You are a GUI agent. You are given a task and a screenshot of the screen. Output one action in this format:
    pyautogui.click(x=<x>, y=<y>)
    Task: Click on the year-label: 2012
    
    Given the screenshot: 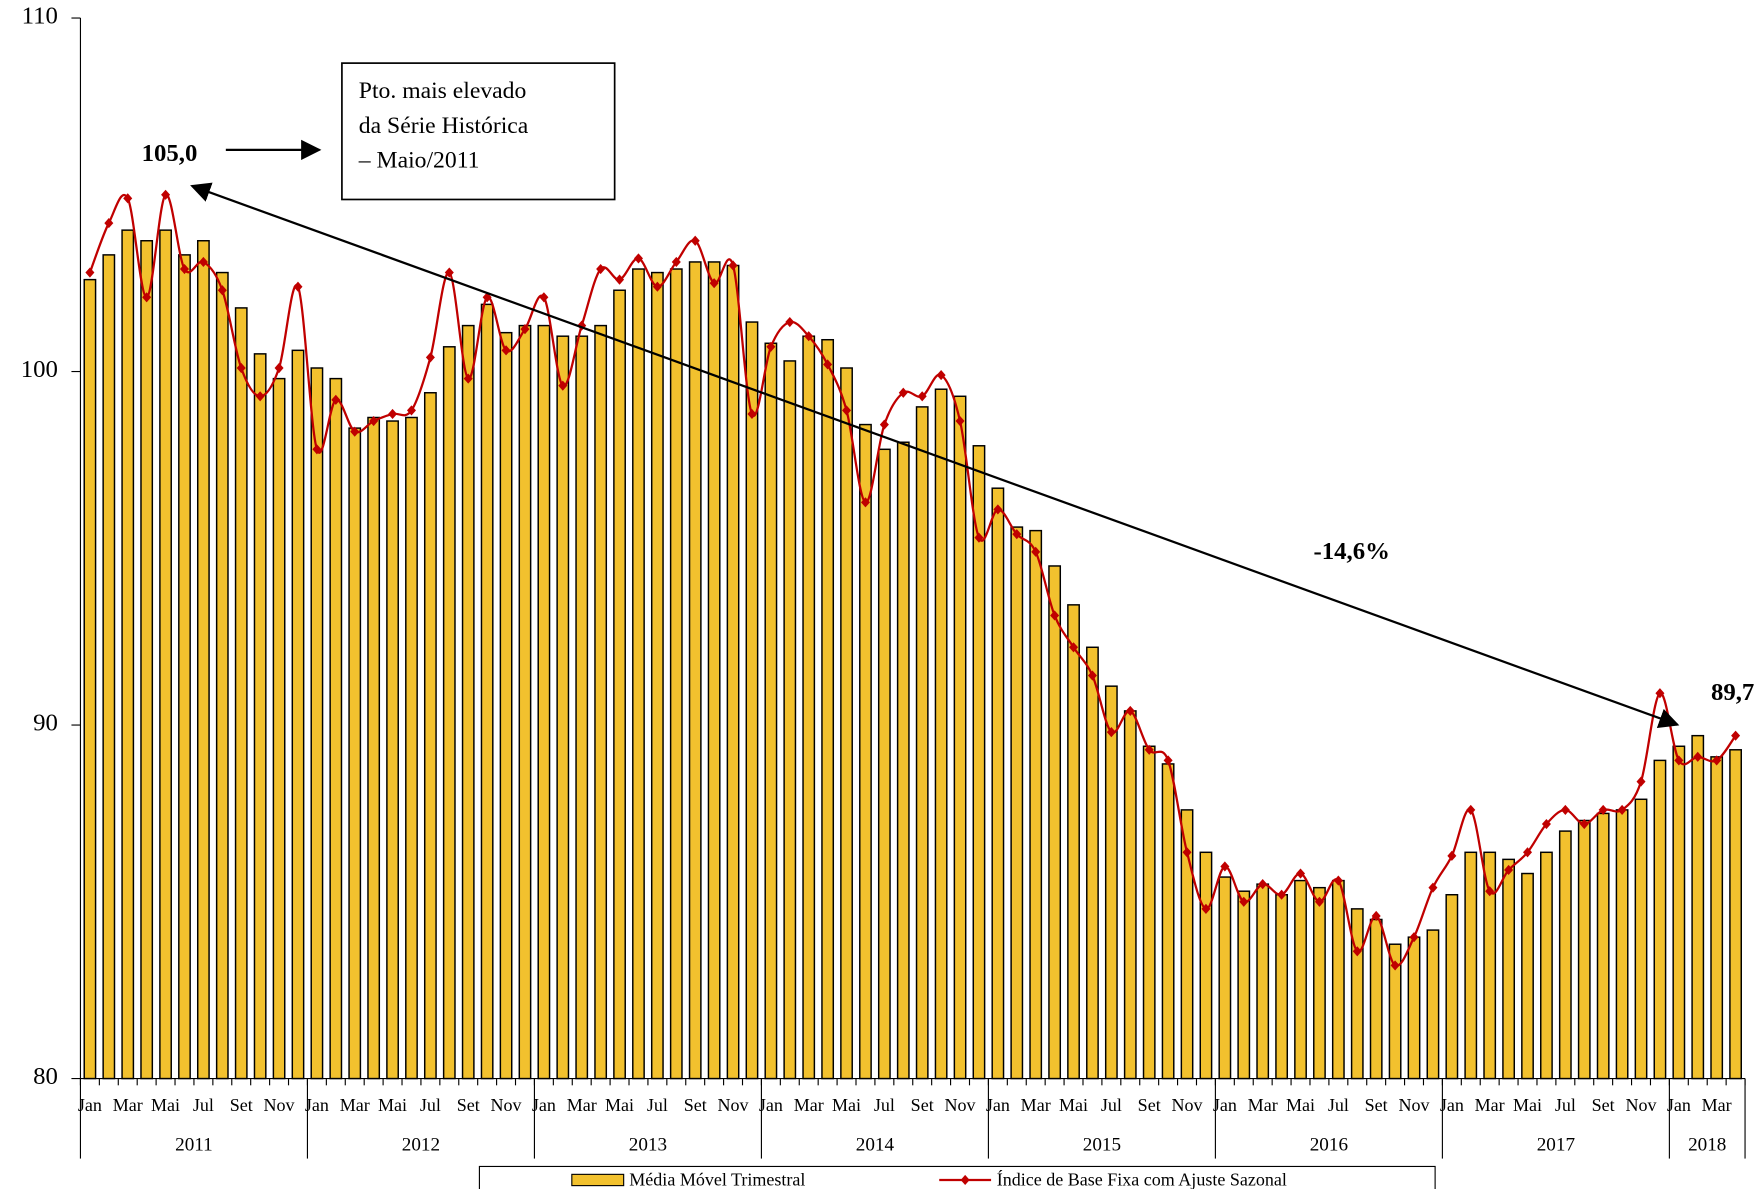 What is the action you would take?
    pyautogui.click(x=421, y=1145)
    